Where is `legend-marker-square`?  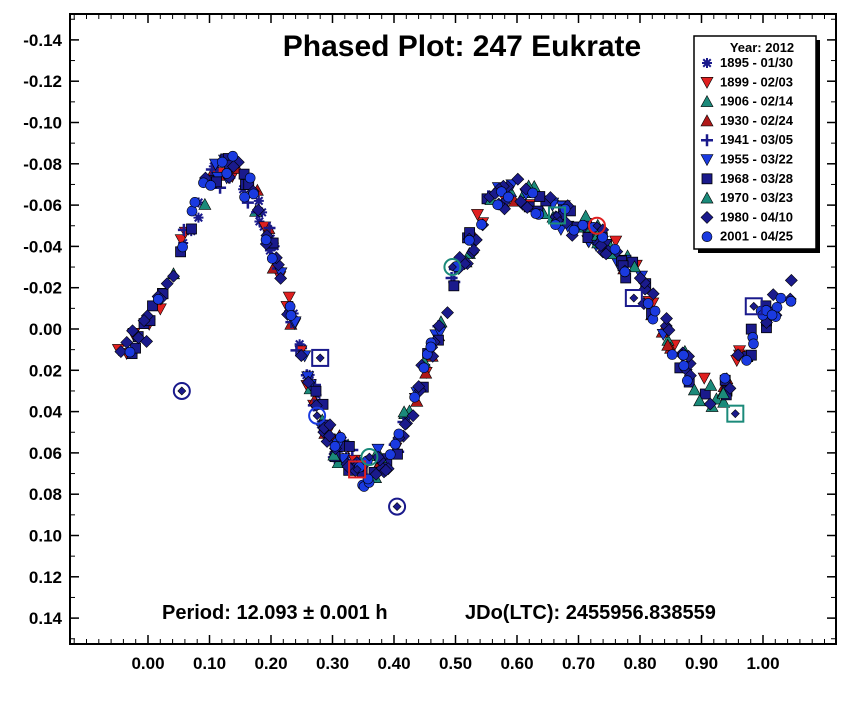 legend-marker-square is located at coordinates (707, 179).